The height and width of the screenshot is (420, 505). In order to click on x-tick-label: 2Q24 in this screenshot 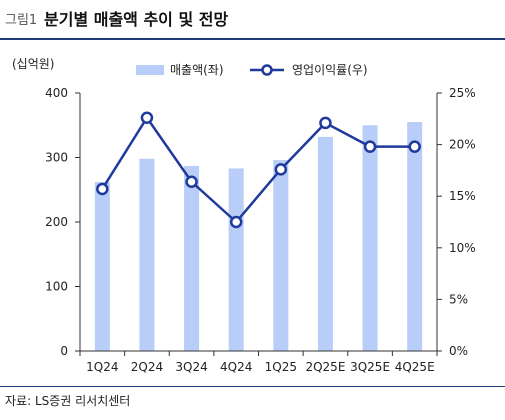, I will do `click(147, 367)`.